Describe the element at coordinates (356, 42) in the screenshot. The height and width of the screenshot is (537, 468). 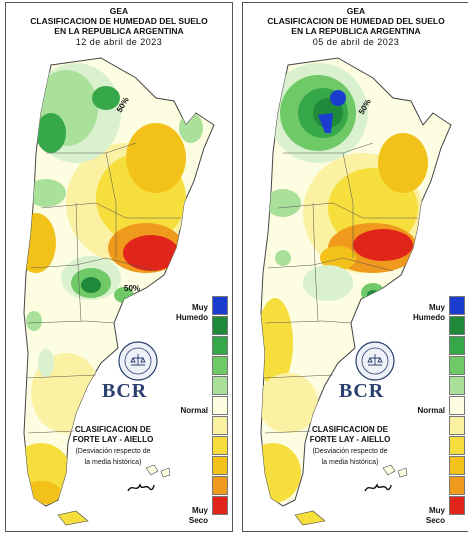
I see `map-date: 05 de abril de 2023` at that location.